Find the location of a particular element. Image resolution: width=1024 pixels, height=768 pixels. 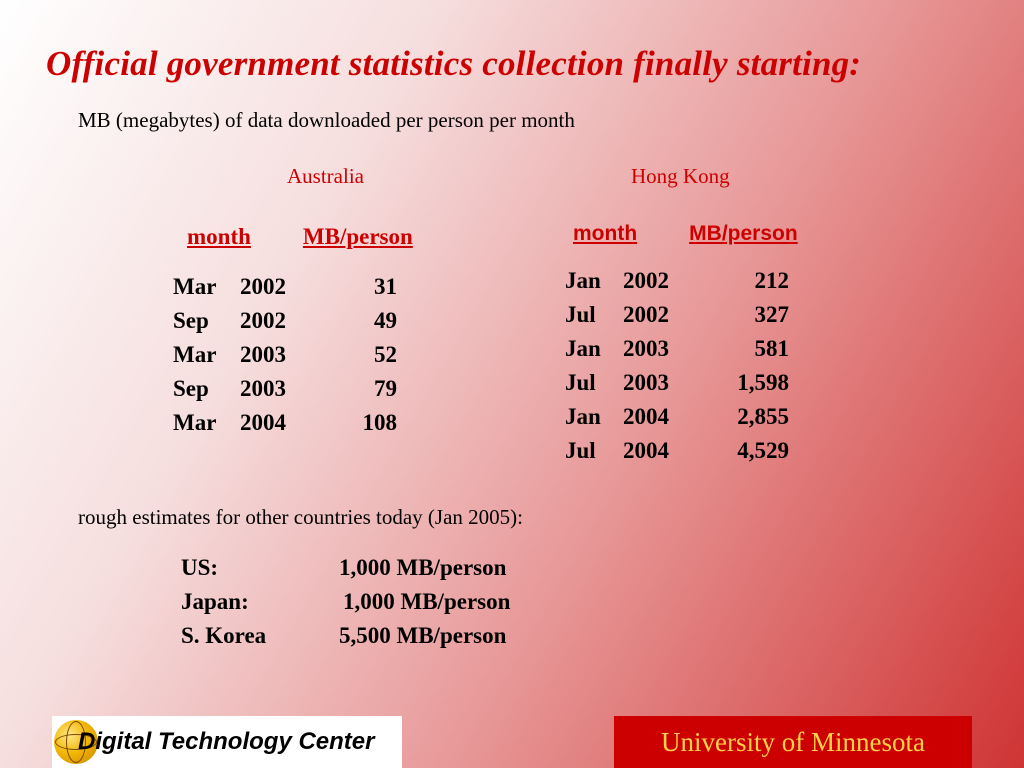

dtc-logo: Digital Technology Center is located at coordinates (227, 742).